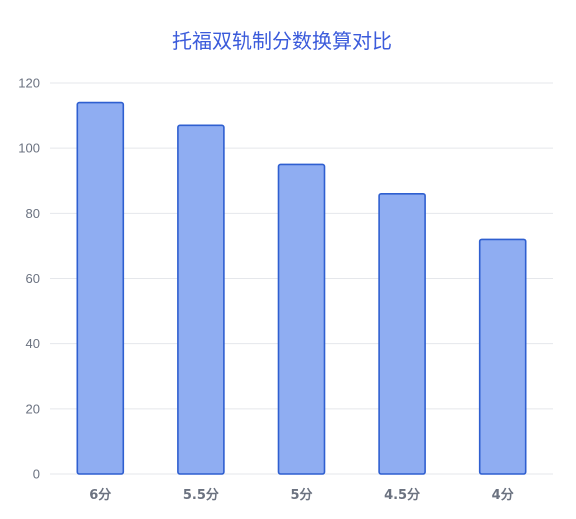 The image size is (576, 519). What do you see at coordinates (282, 41) in the screenshot?
I see `chart-title: 托福双轨制分数换算对比` at bounding box center [282, 41].